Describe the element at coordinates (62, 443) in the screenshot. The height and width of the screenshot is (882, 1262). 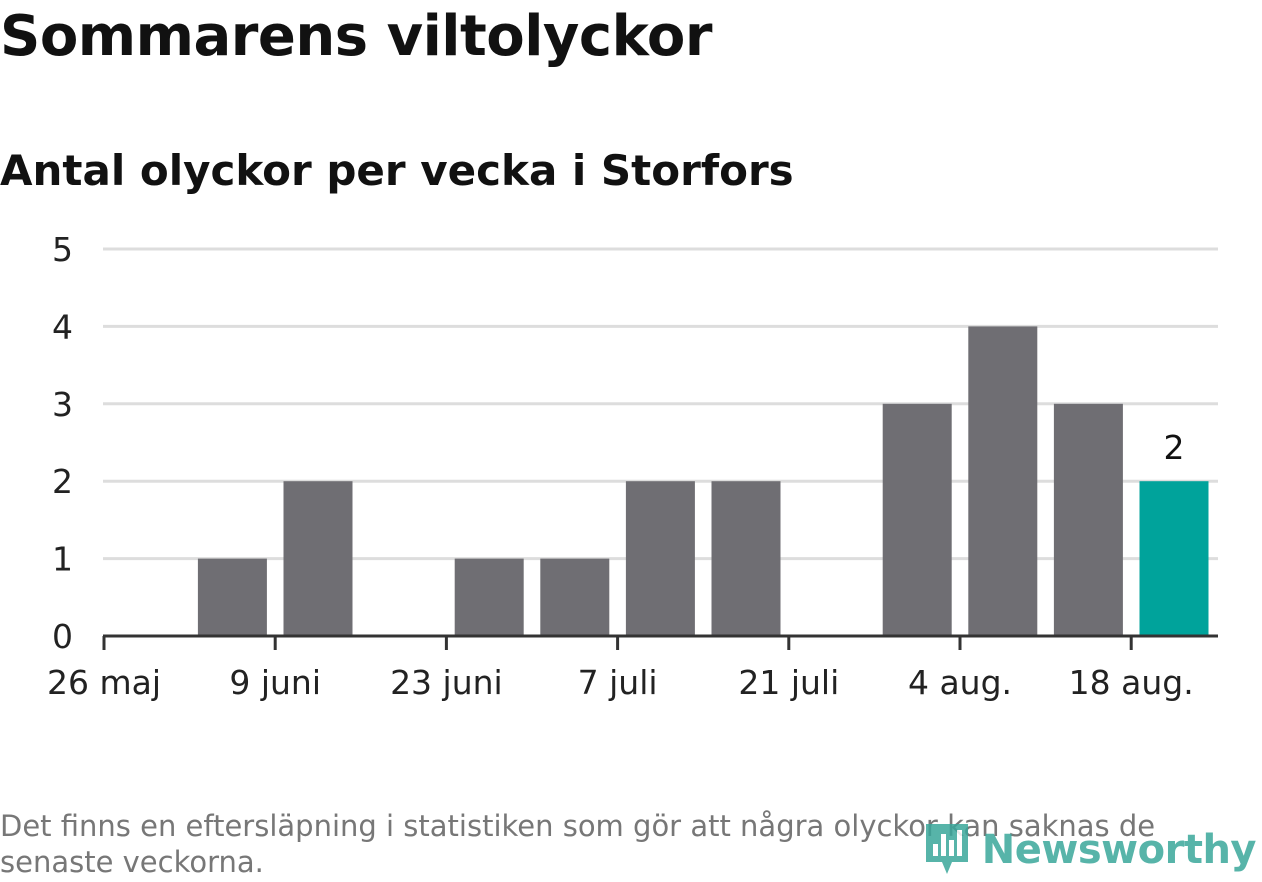
I see `y-axis-labels: 0 1 2 3 4 5` at that location.